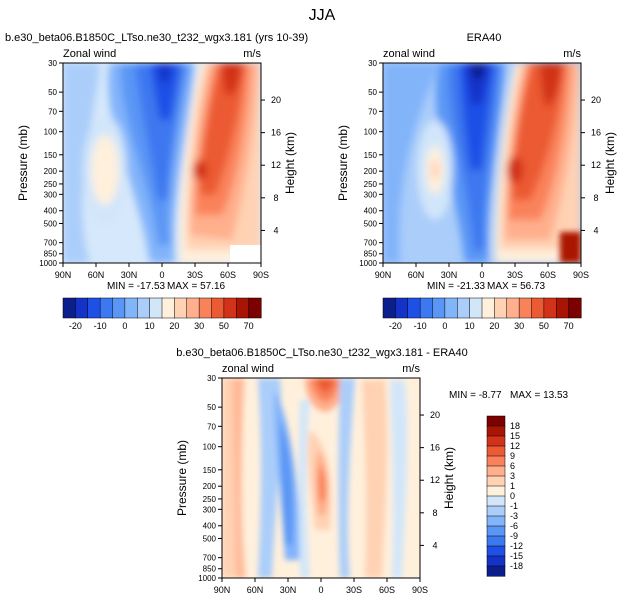  What do you see at coordinates (150, 326) in the screenshot?
I see `colorbar-label: 10` at bounding box center [150, 326].